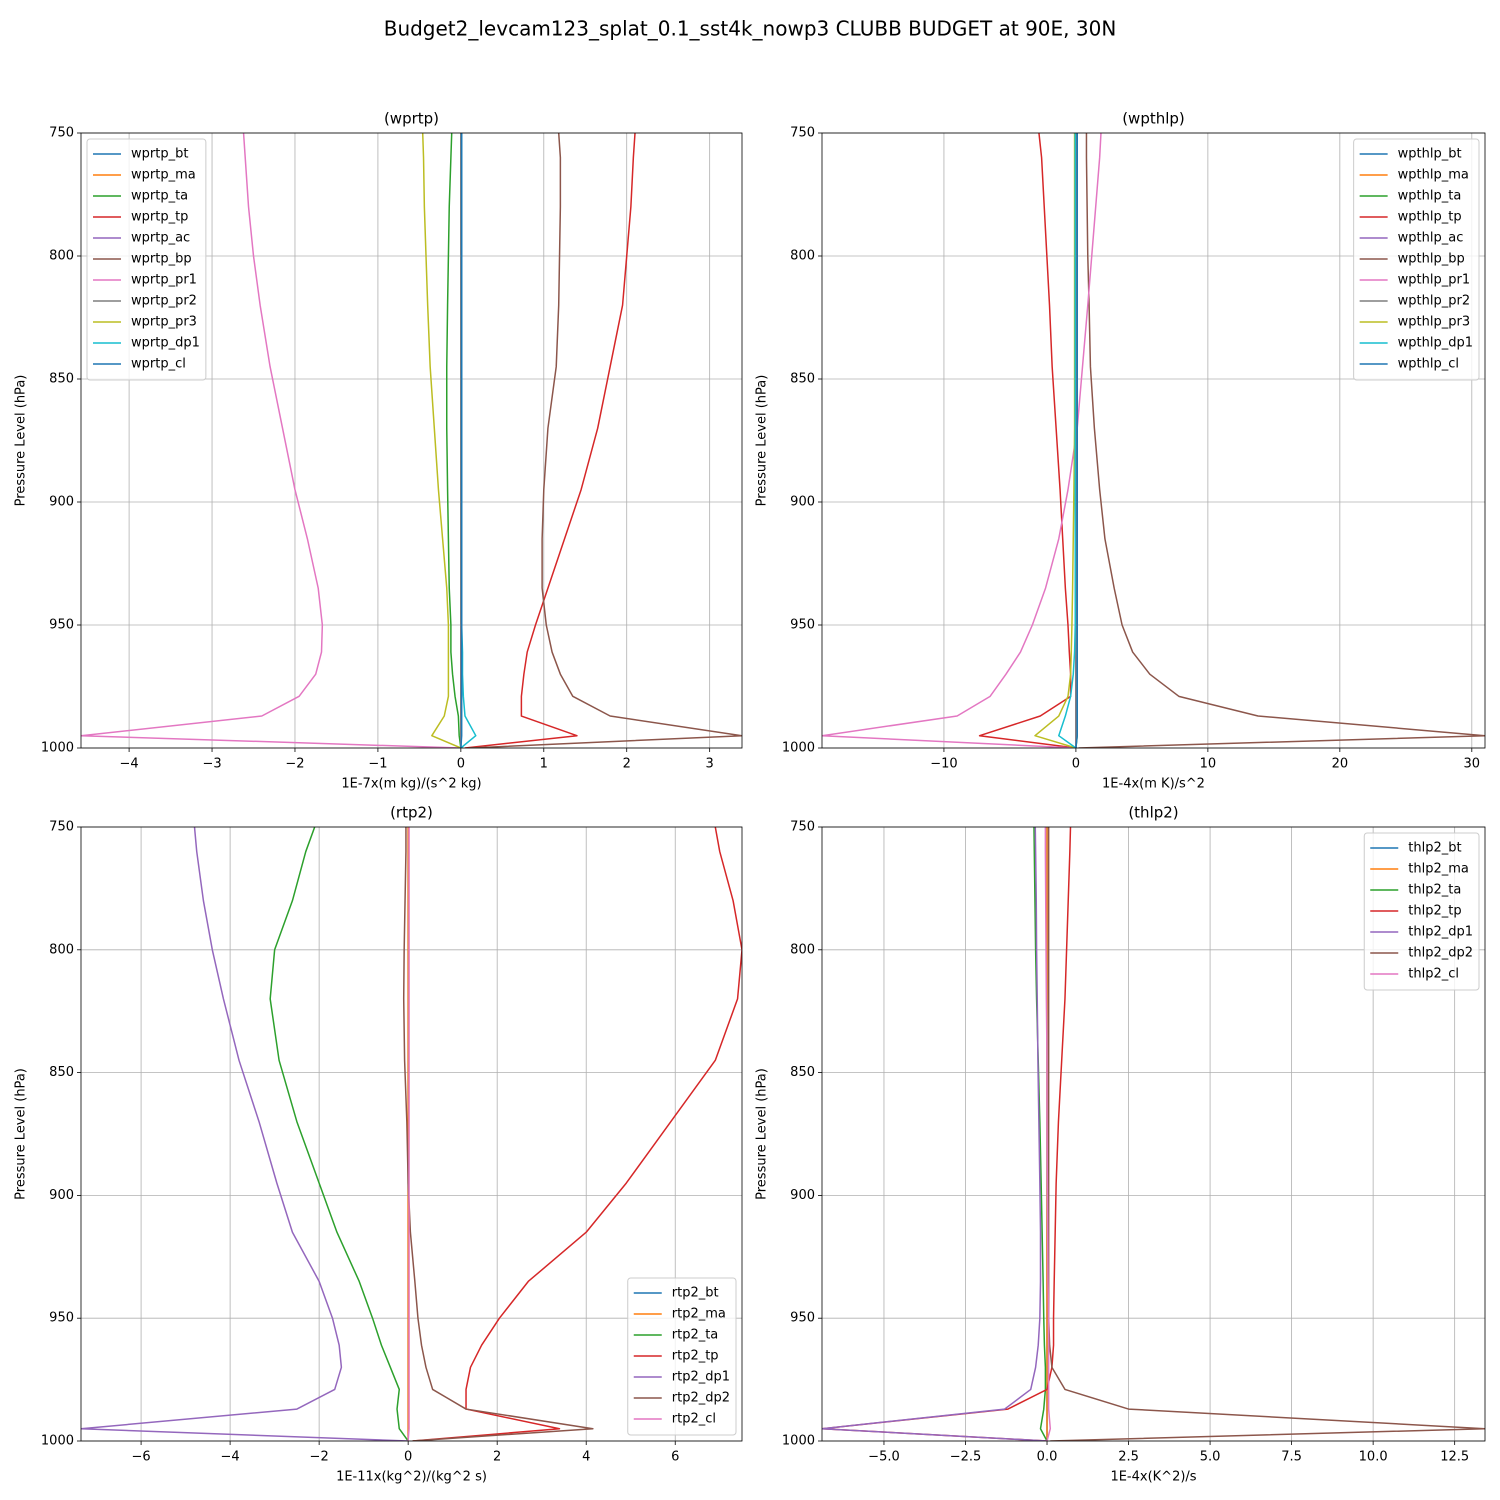  What do you see at coordinates (694, 1419) in the screenshot?
I see `legend-label: rtp2_cl` at bounding box center [694, 1419].